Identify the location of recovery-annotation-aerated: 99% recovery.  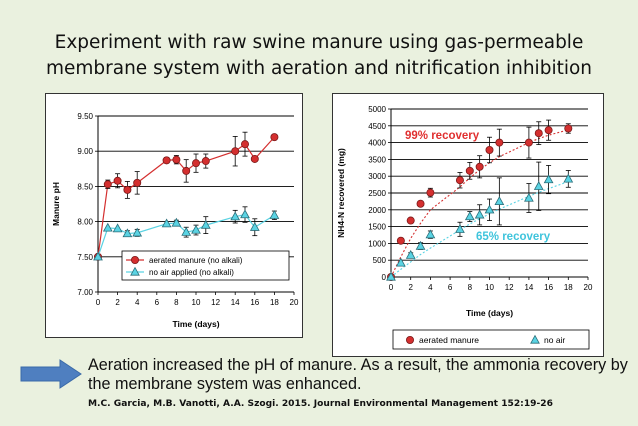
(442, 136).